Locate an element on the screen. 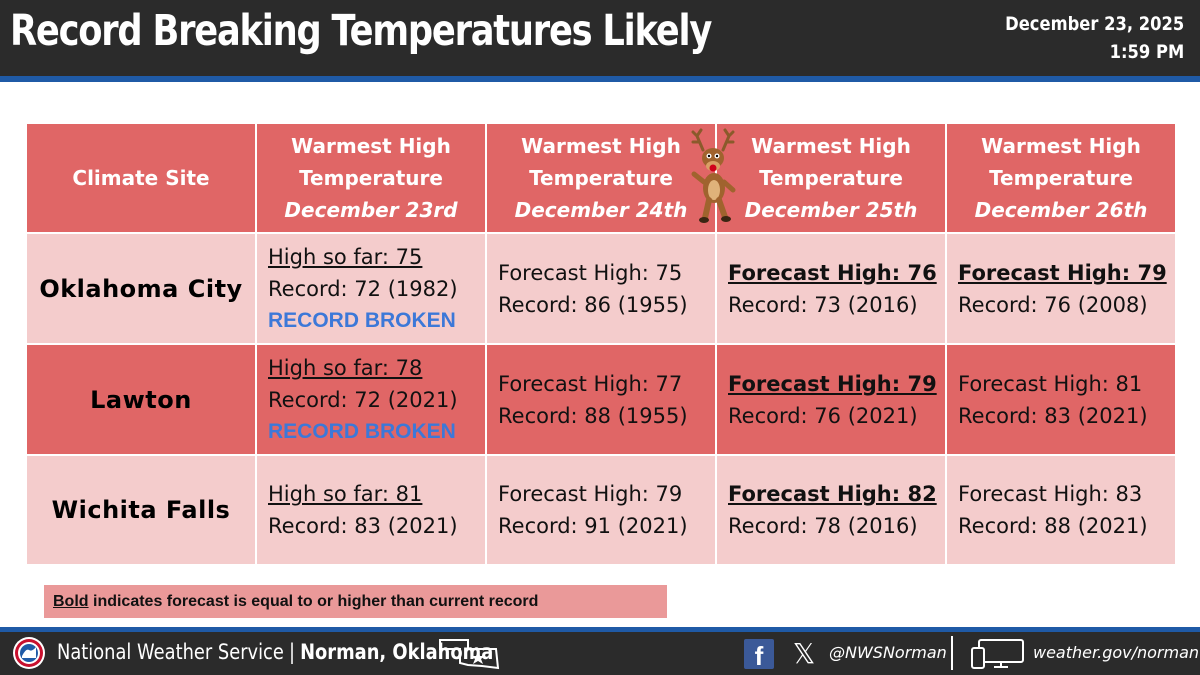  table-cell: High so far: 81 Record: 83 (2021) is located at coordinates (371, 510).